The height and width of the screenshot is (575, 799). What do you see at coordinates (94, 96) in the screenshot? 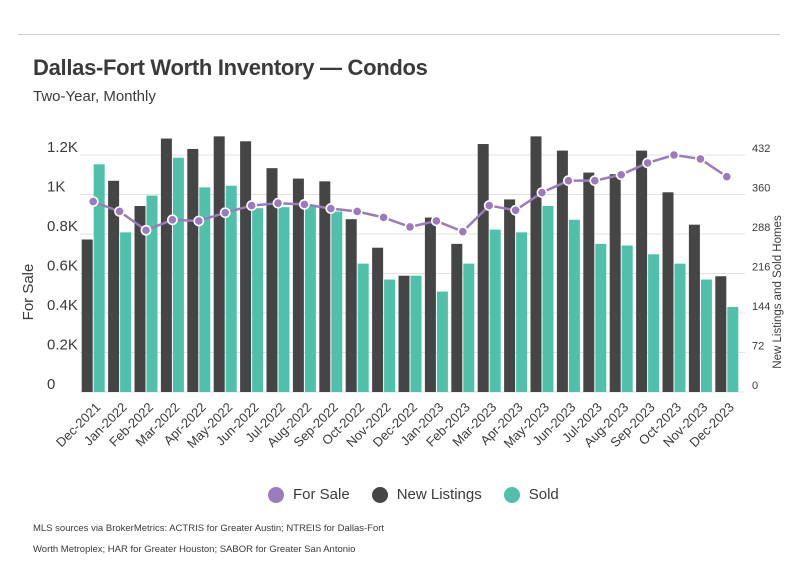
I see `chart-subtitle: Two-Year, Monthly` at bounding box center [94, 96].